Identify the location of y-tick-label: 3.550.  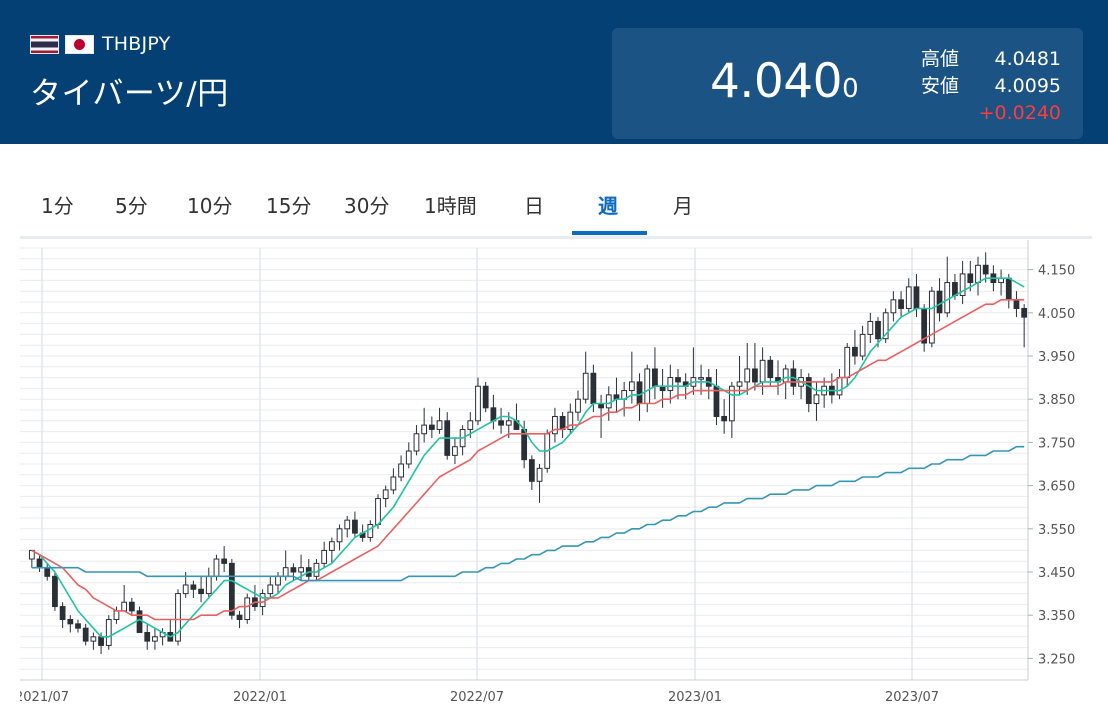
(1056, 530).